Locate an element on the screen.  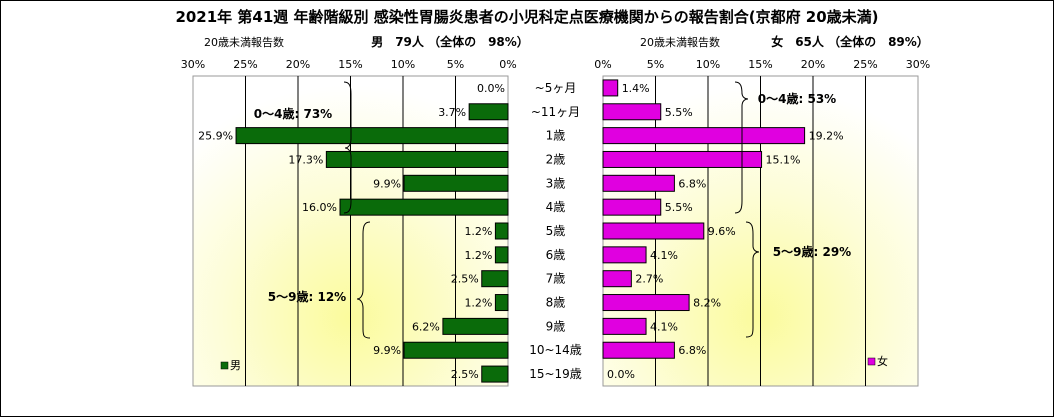
left-group-label-5-9: 5～9歳: 12% is located at coordinates (307, 296).